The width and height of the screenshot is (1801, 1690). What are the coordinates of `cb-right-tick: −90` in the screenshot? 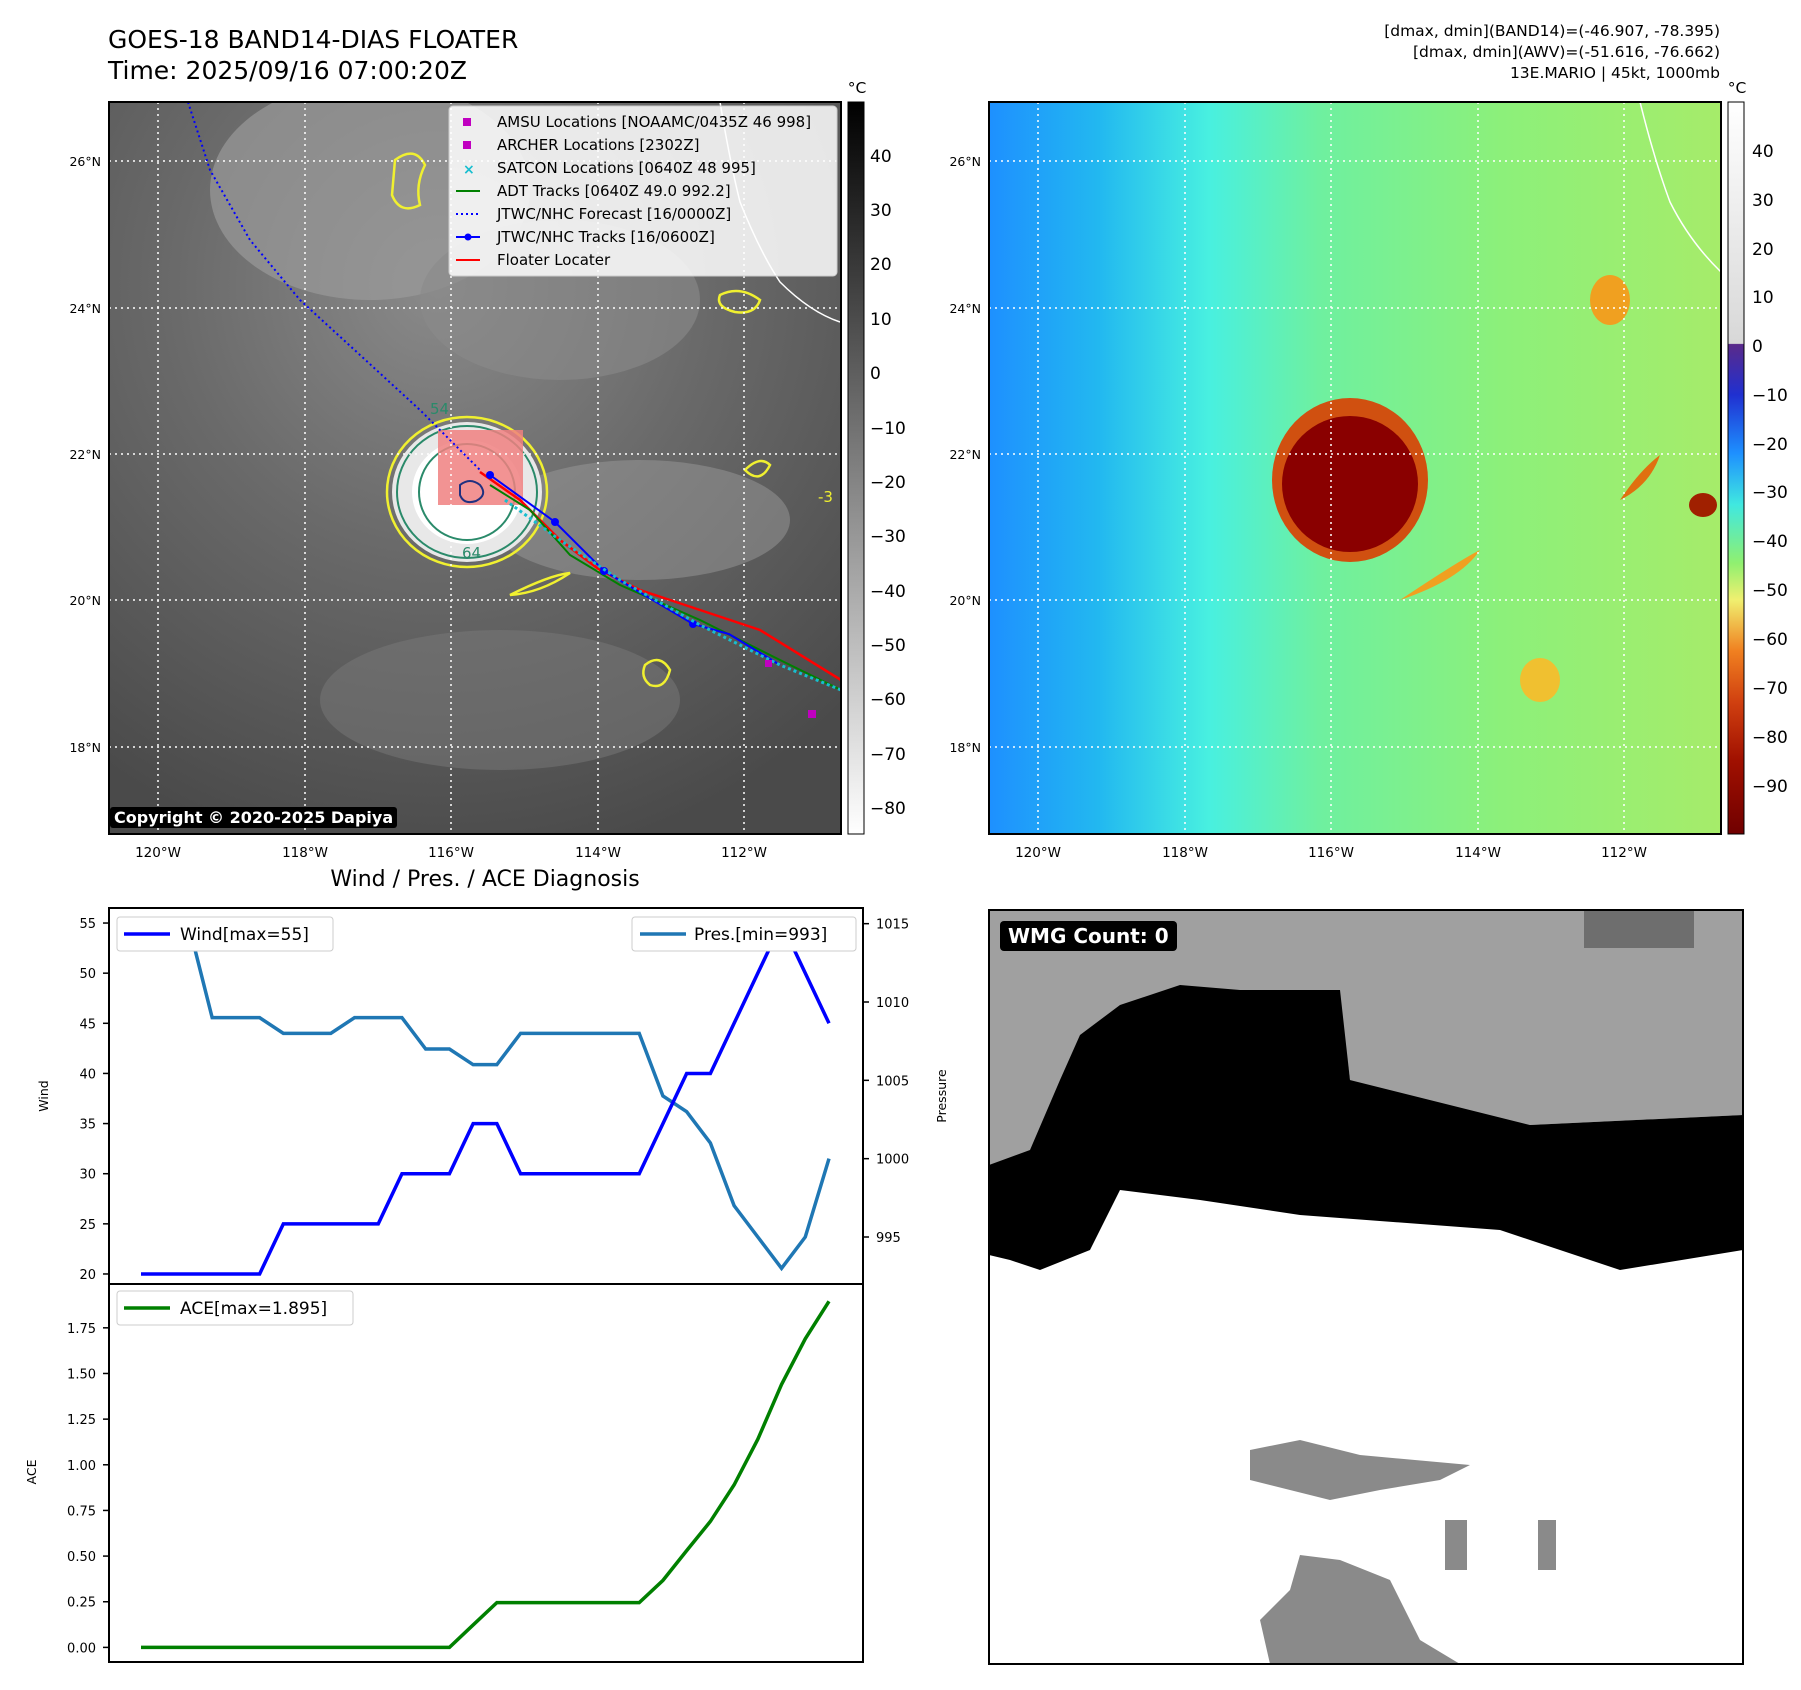 It's located at (1770, 787).